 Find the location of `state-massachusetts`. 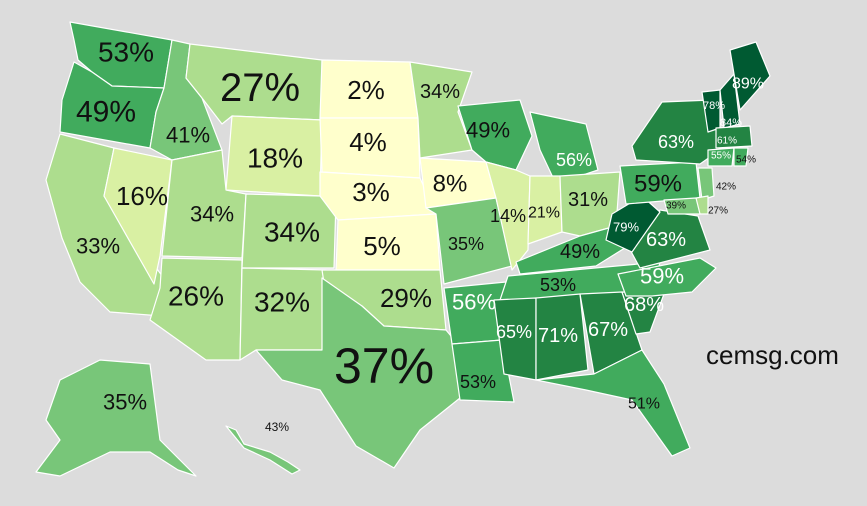

state-massachusetts is located at coordinates (734, 137).